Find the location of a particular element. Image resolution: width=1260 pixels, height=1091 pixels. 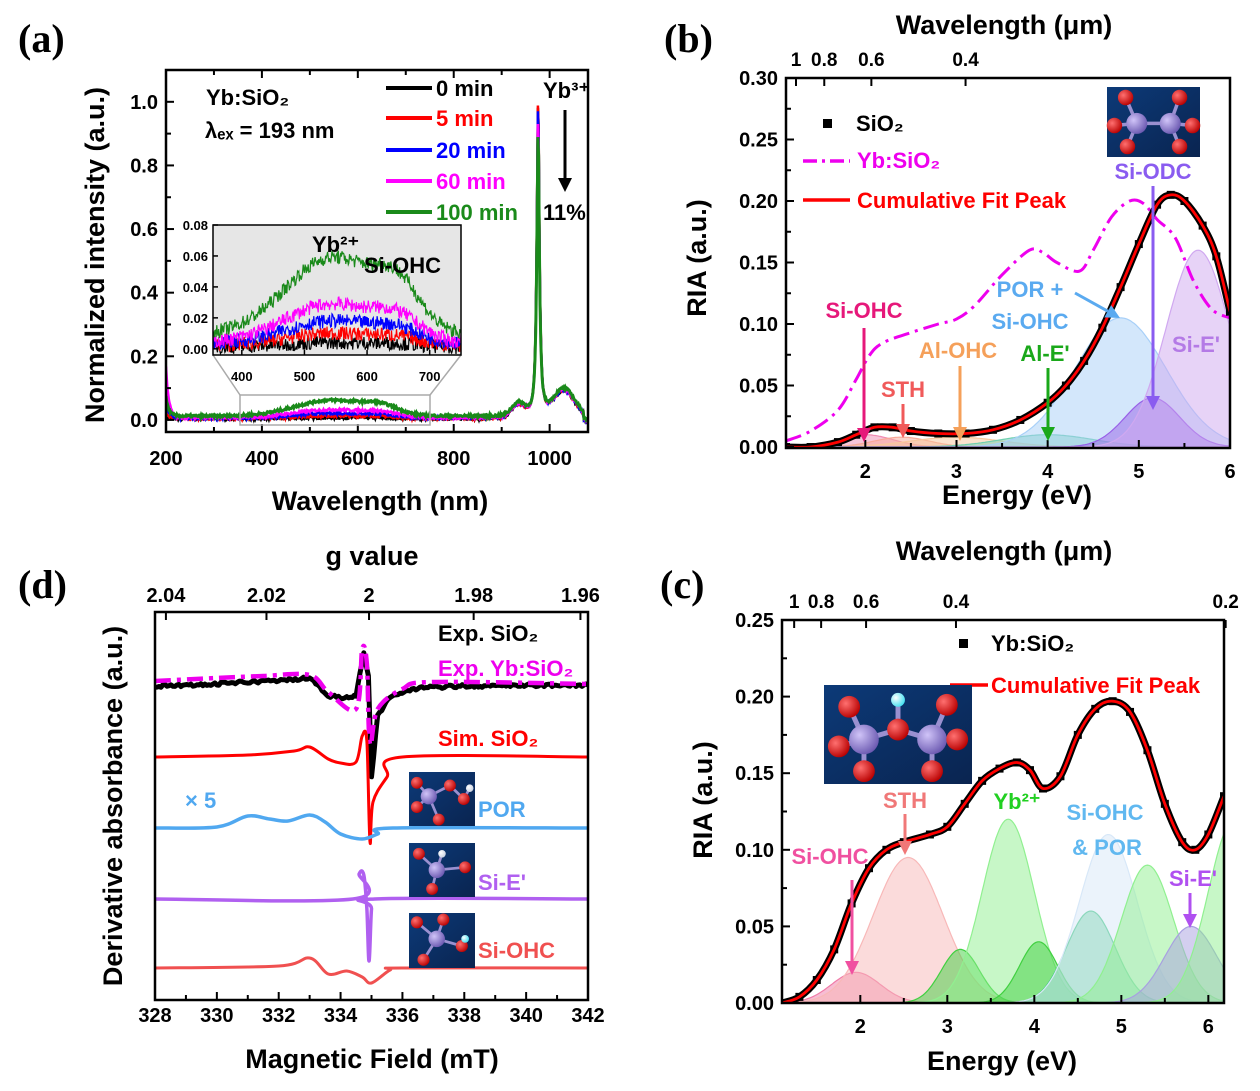

trace-label: Sim. SiO₂ is located at coordinates (488, 738).